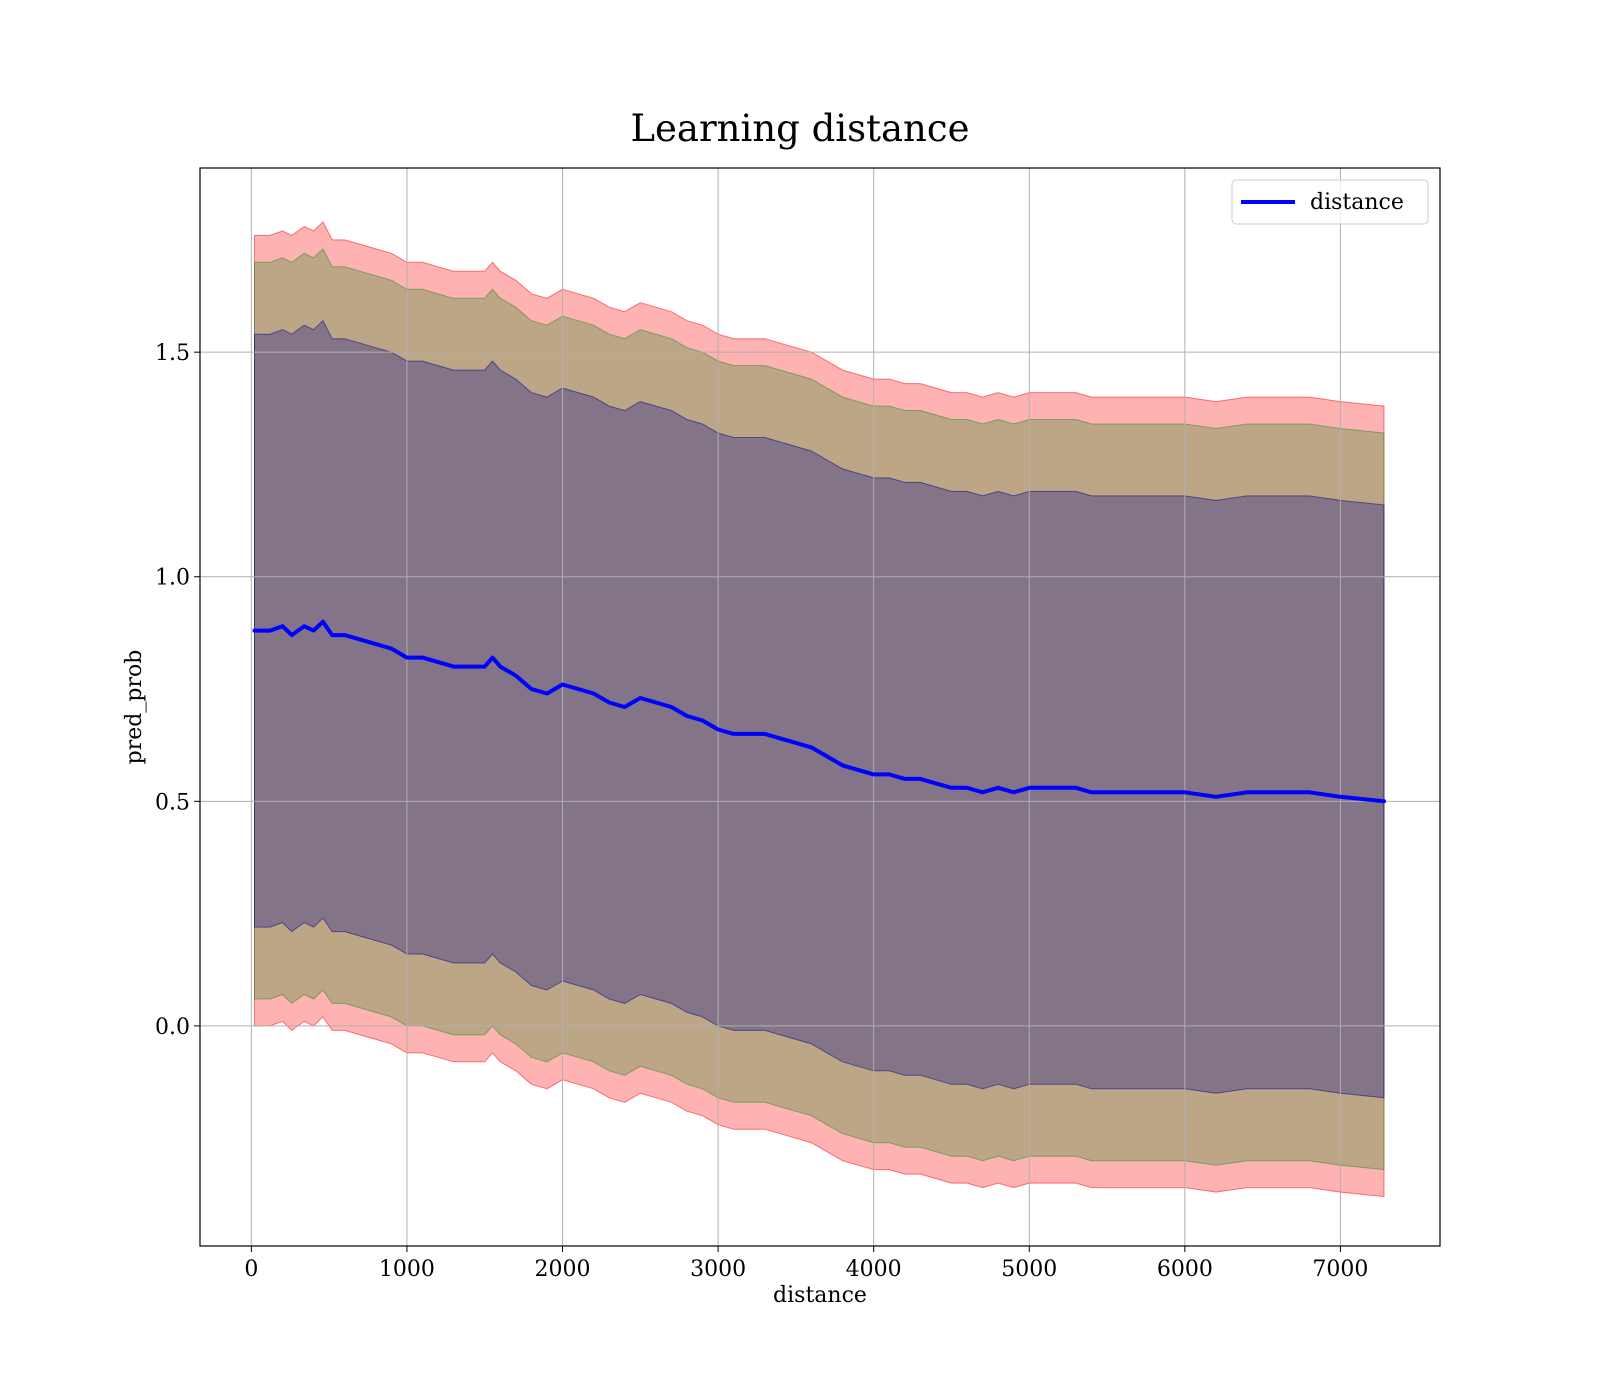 The image size is (1600, 1400). I want to click on legend: distance, so click(1330, 202).